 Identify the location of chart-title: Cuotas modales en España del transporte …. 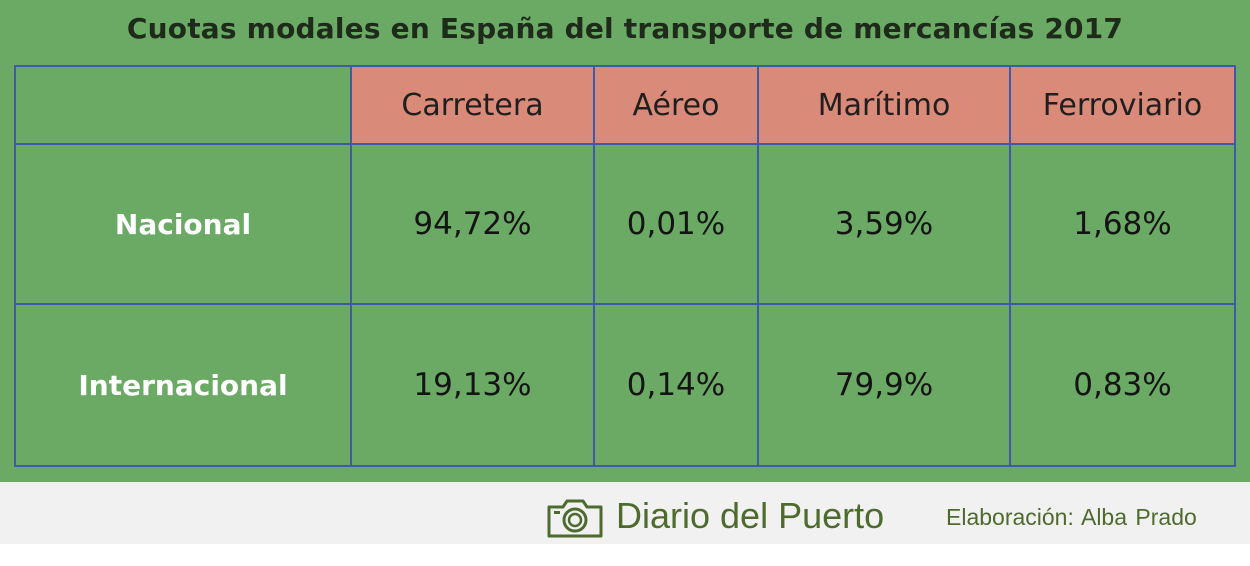
(625, 28).